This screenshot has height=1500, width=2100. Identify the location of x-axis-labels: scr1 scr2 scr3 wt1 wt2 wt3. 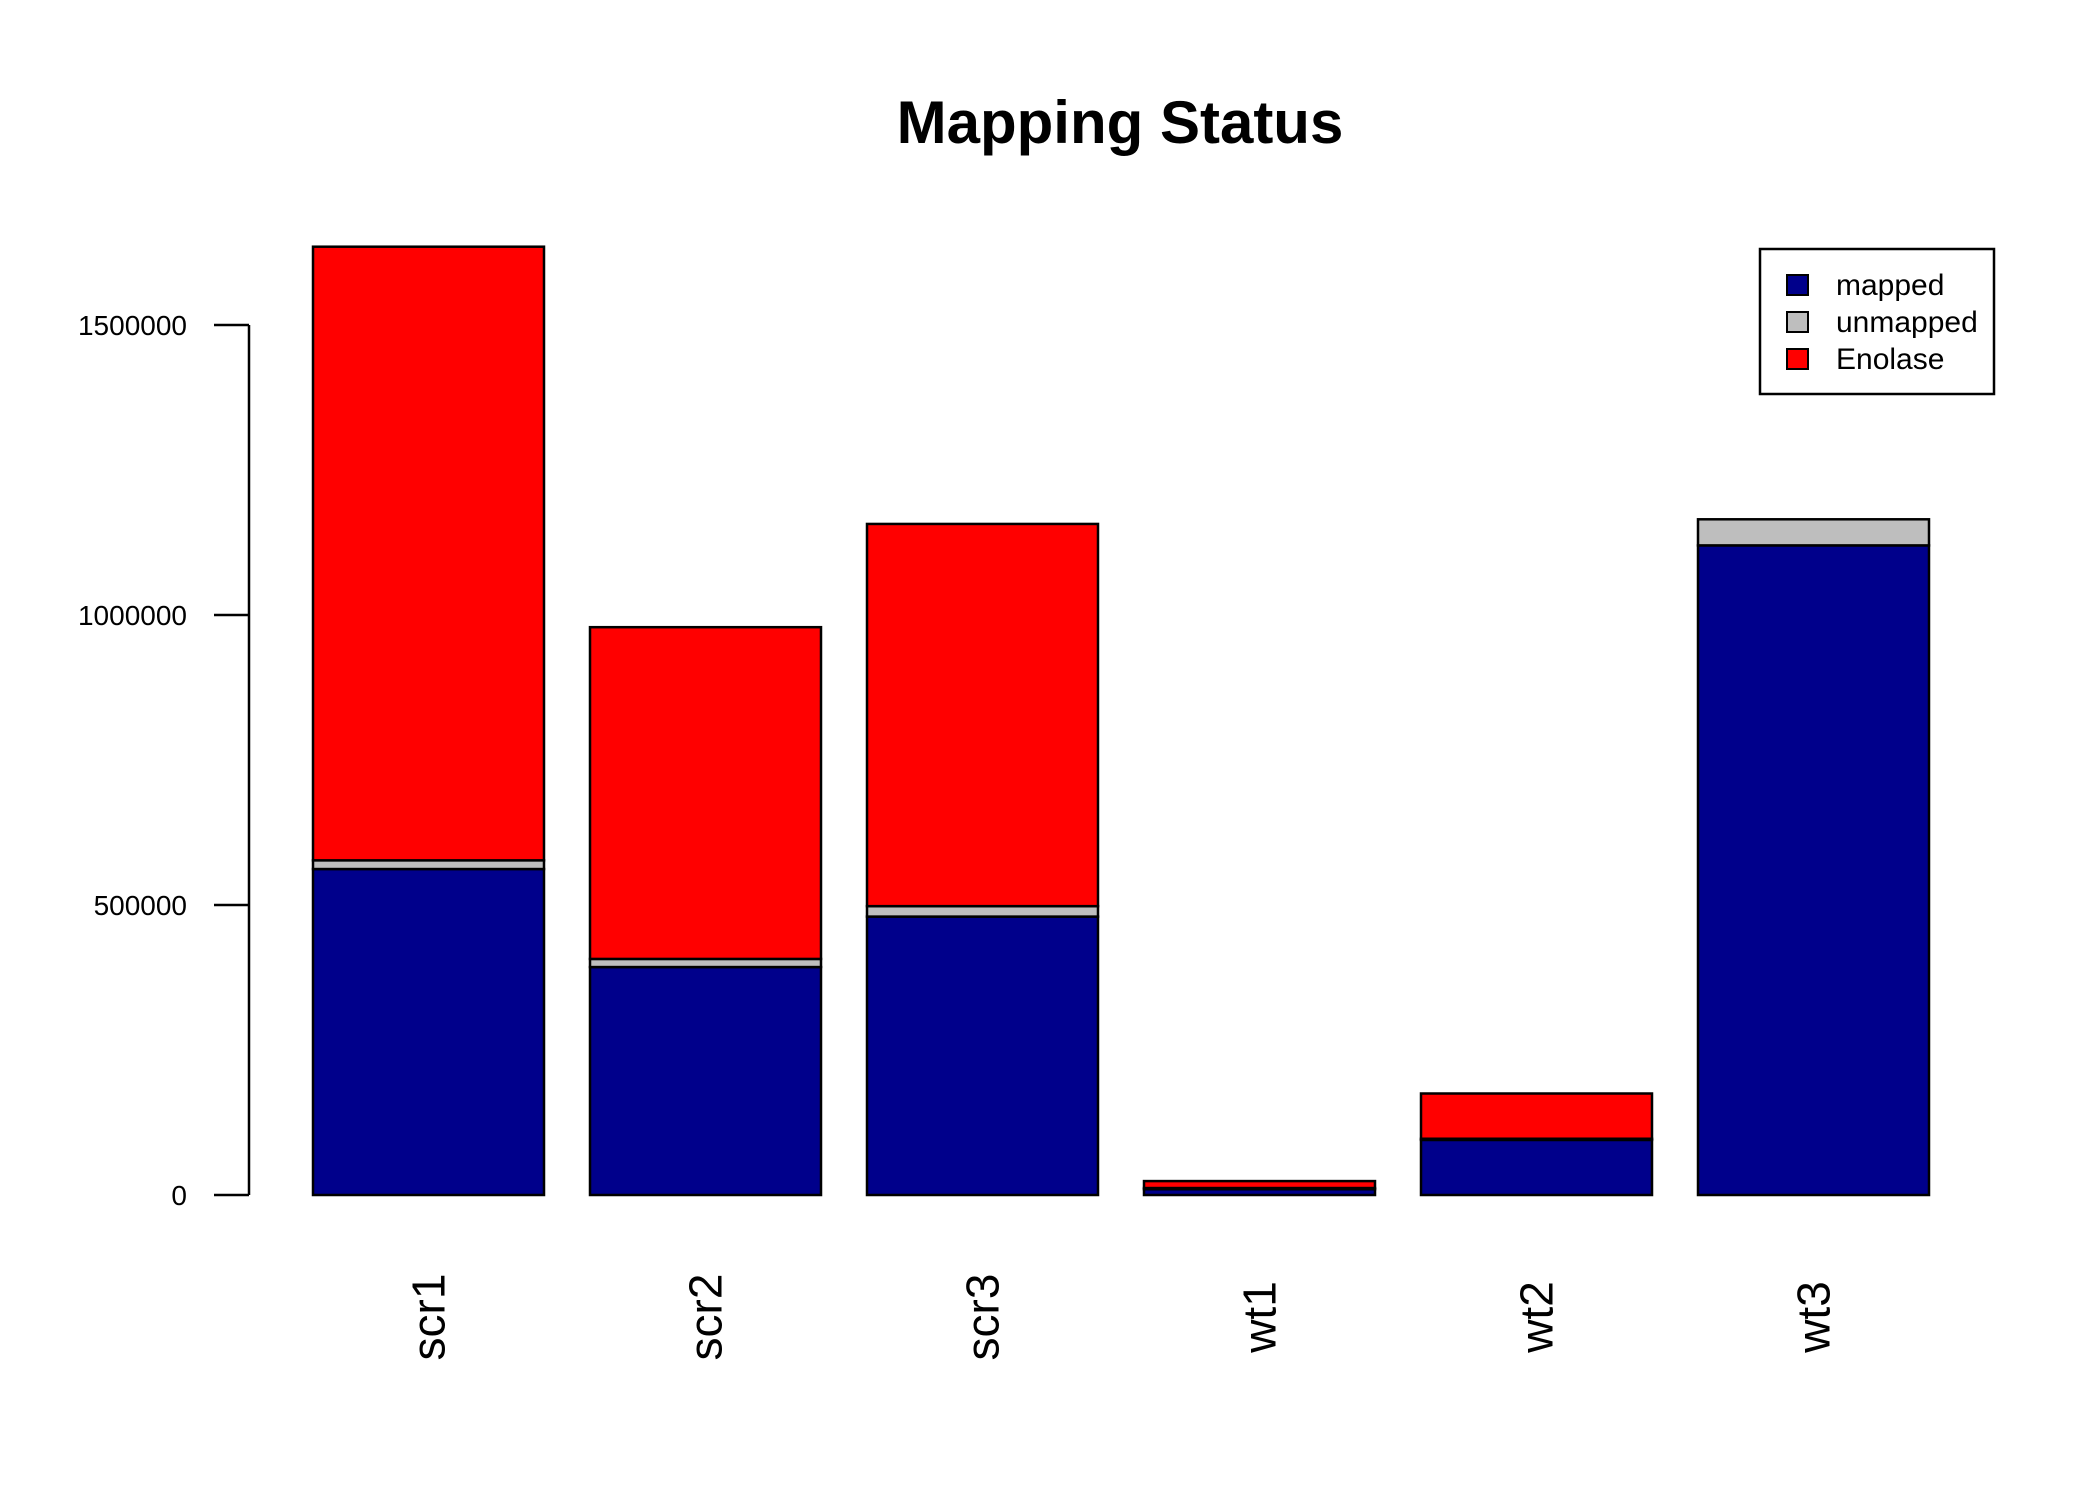
(1121, 1317).